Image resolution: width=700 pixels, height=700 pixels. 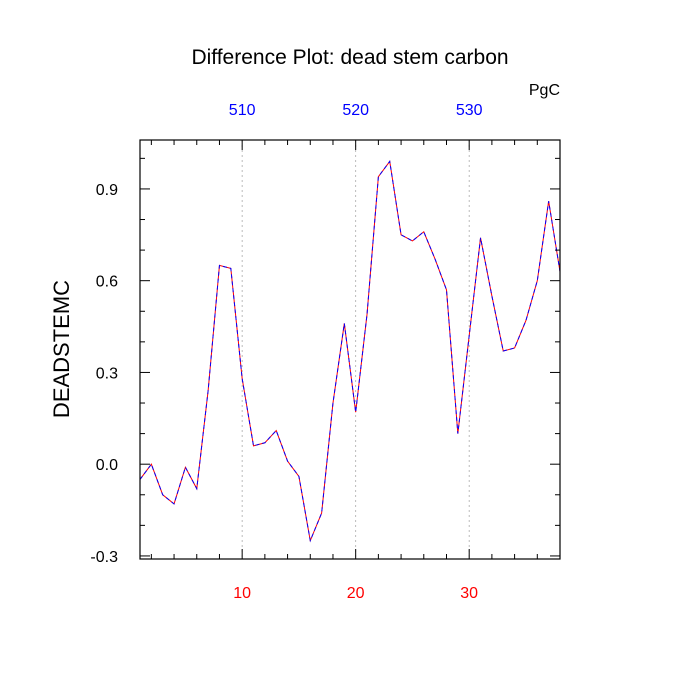 I want to click on y-tick-label: 0.0, so click(x=107, y=465).